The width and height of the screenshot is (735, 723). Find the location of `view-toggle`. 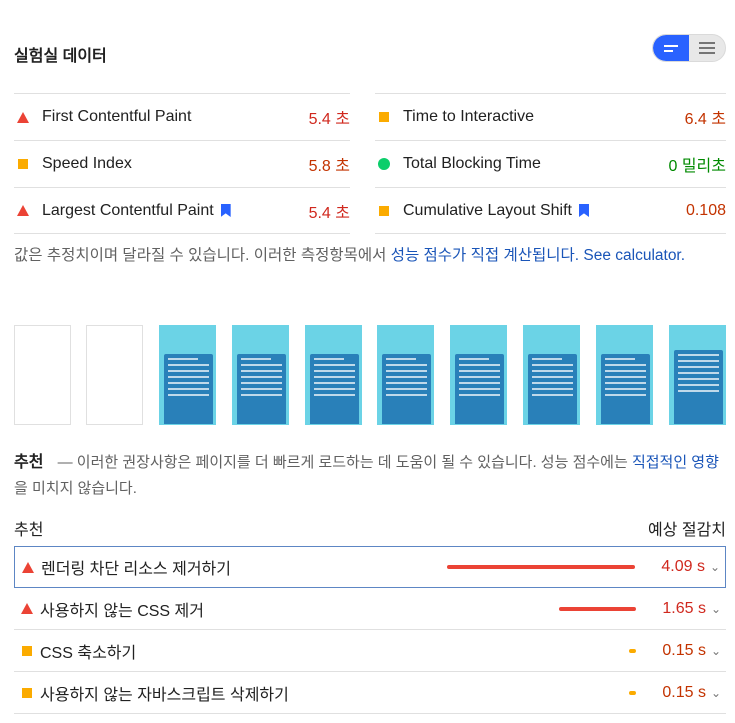

view-toggle is located at coordinates (689, 48).